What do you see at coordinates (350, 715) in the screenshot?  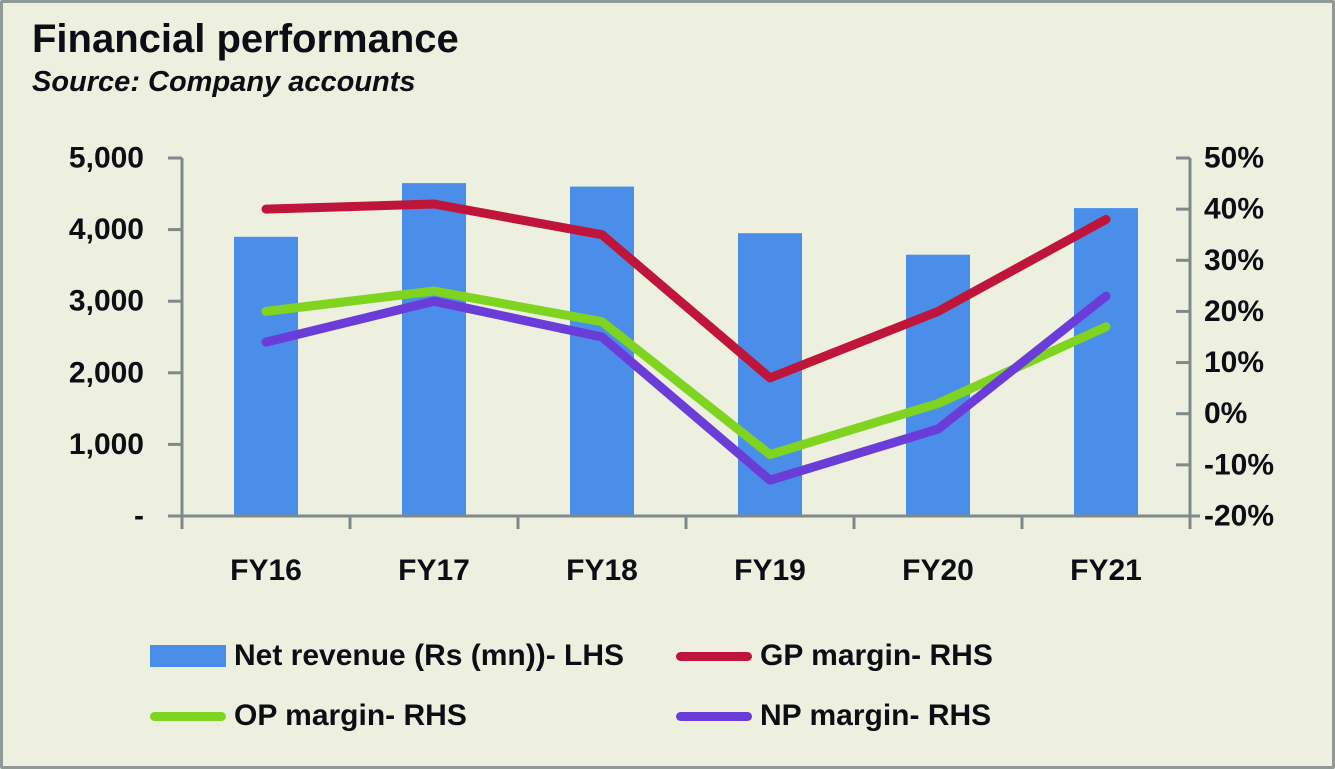 I see `legend-label-op-margin: OP margin- RHS` at bounding box center [350, 715].